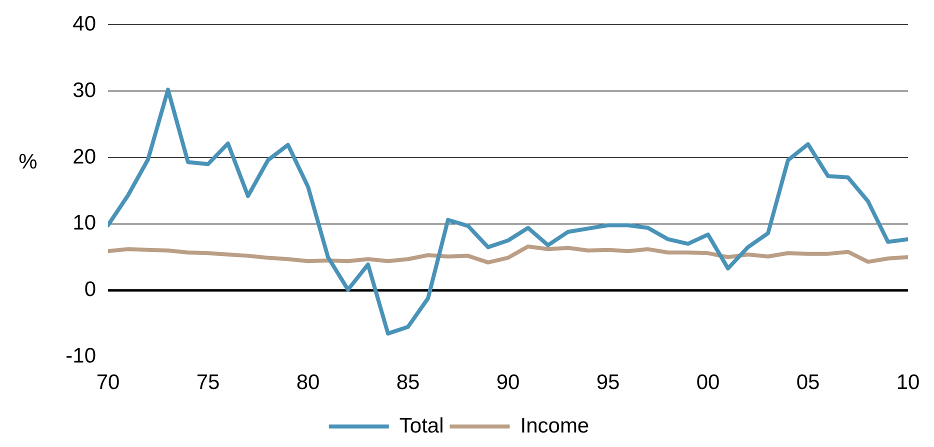 The width and height of the screenshot is (934, 447). What do you see at coordinates (81, 356) in the screenshot?
I see `y-tick-label: -10` at bounding box center [81, 356].